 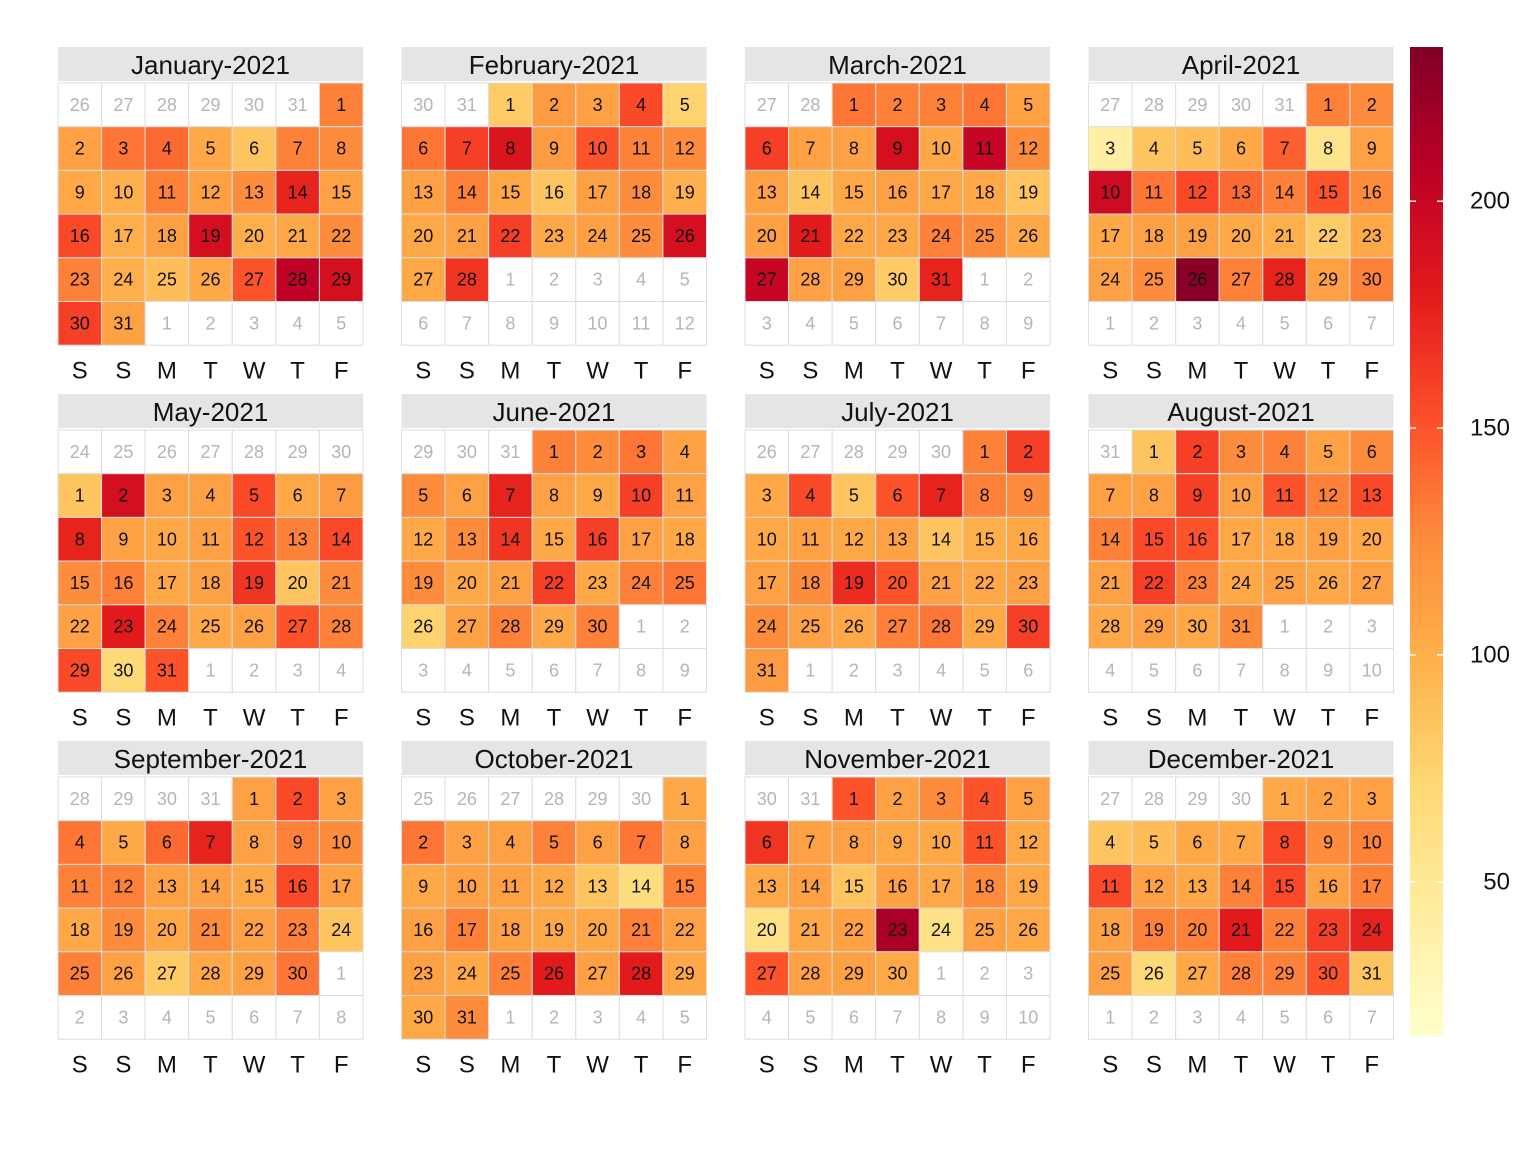 What do you see at coordinates (298, 323) in the screenshot?
I see `outside-day-number: 4` at bounding box center [298, 323].